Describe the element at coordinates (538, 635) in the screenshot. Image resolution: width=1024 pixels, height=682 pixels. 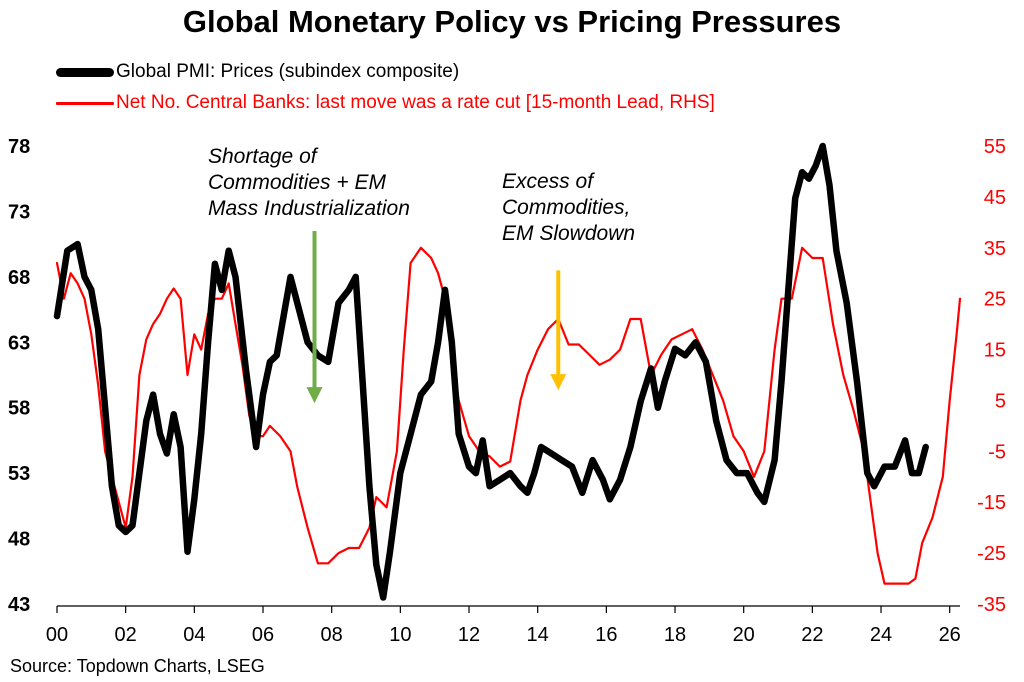
I see `x-tick-label: 14` at that location.